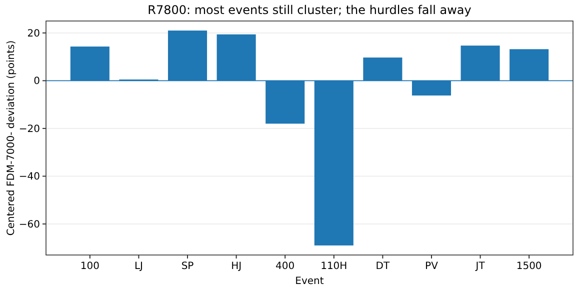  I want to click on x-tick-label: SP, so click(187, 266).